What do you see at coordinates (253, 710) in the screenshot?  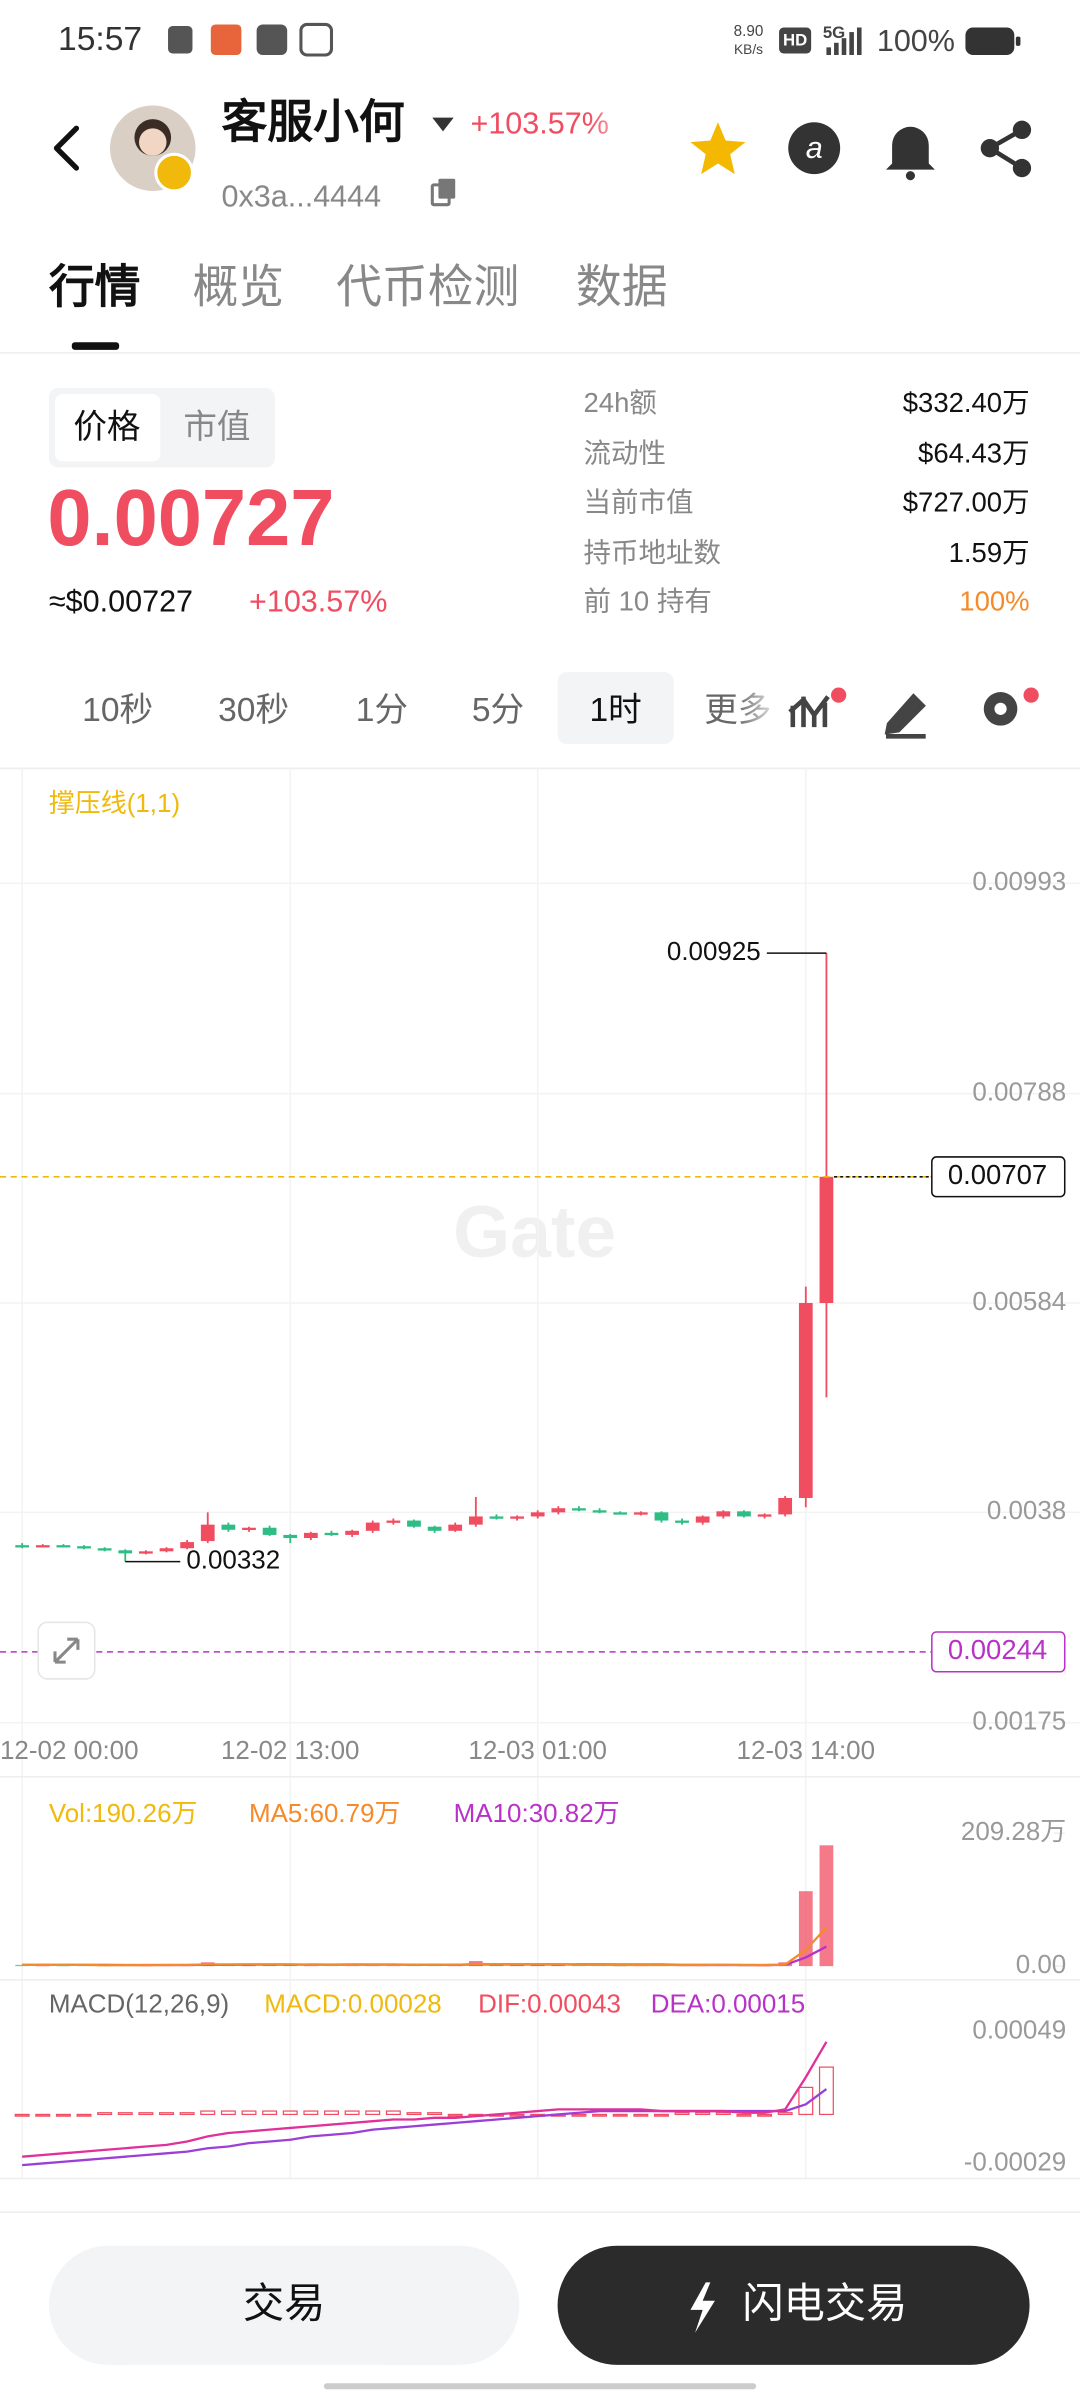 I see `interval: 30秒` at bounding box center [253, 710].